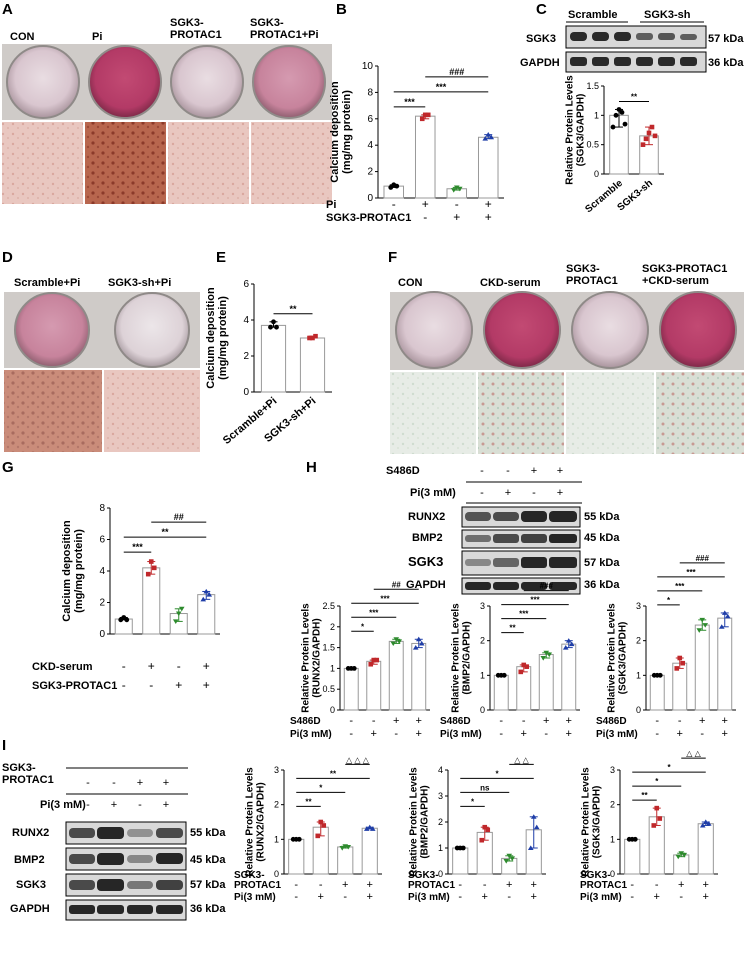 The image size is (750, 957). I want to click on panel-f-label: SGK3-PROTAC1 +CKD-serum, so click(684, 275).